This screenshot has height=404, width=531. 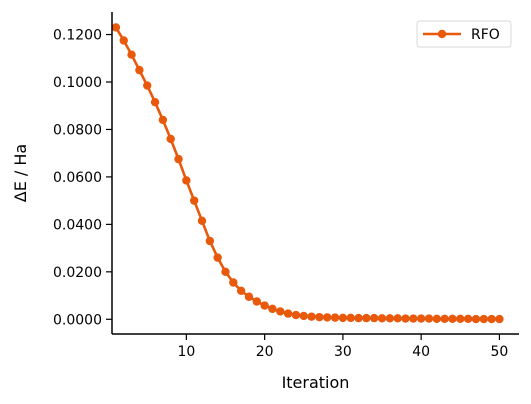 I want to click on x-tick-label: 40, so click(x=421, y=352).